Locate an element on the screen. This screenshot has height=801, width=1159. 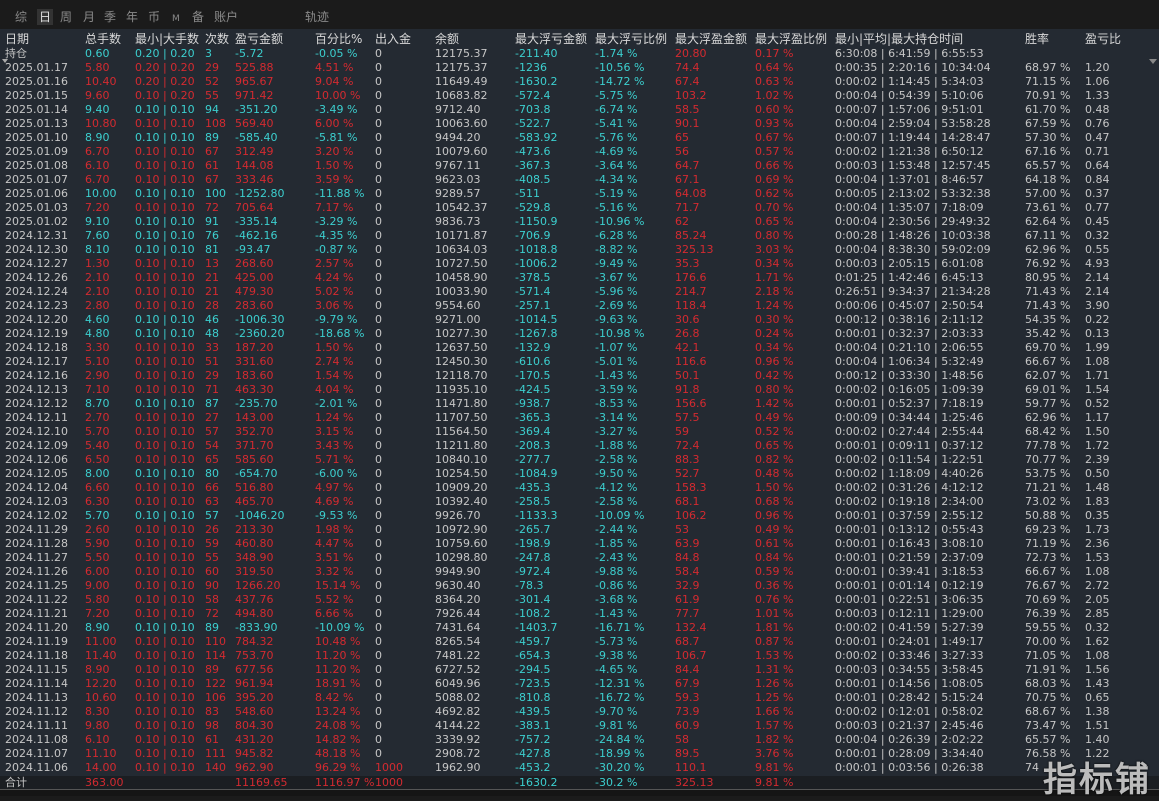
cell-pct: 1.24 % is located at coordinates (334, 417).